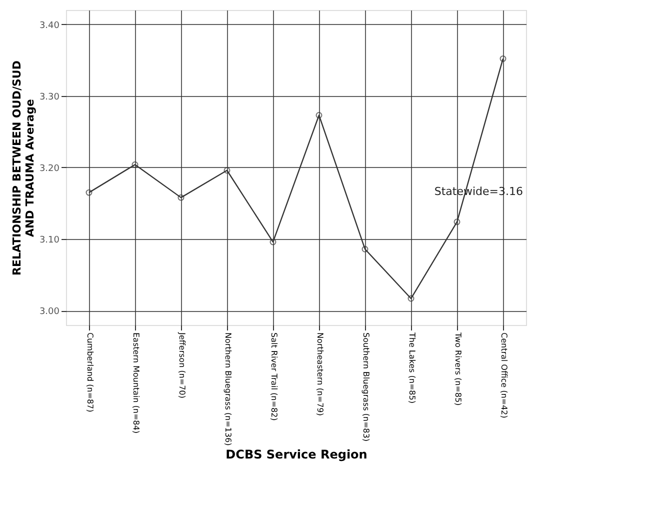  What do you see at coordinates (49, 312) in the screenshot?
I see `y-tick-label: 3.00` at bounding box center [49, 312].